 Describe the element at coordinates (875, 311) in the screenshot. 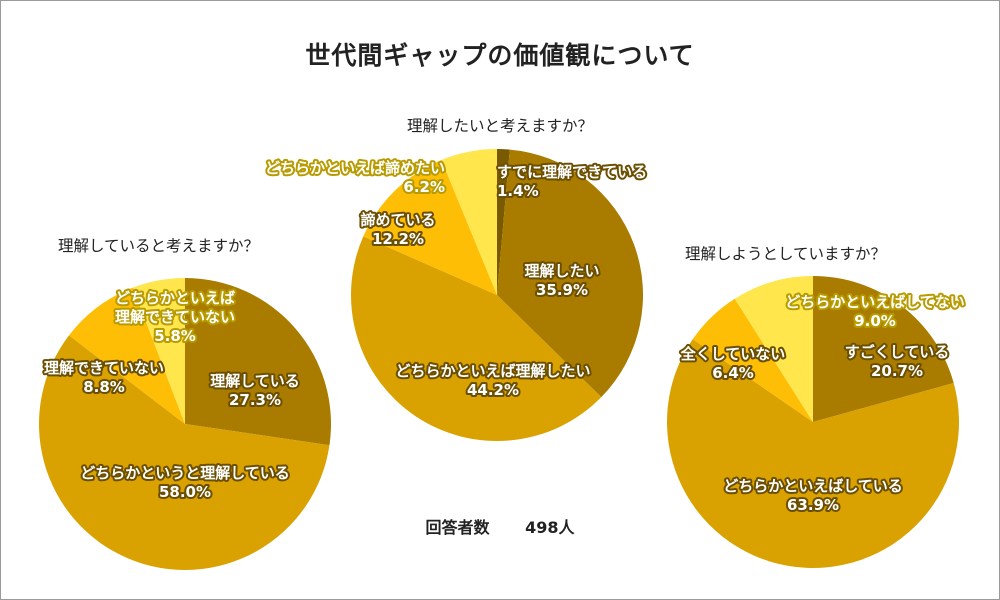

I see `slice-label: どちらかといえばしてない 9.0%` at that location.